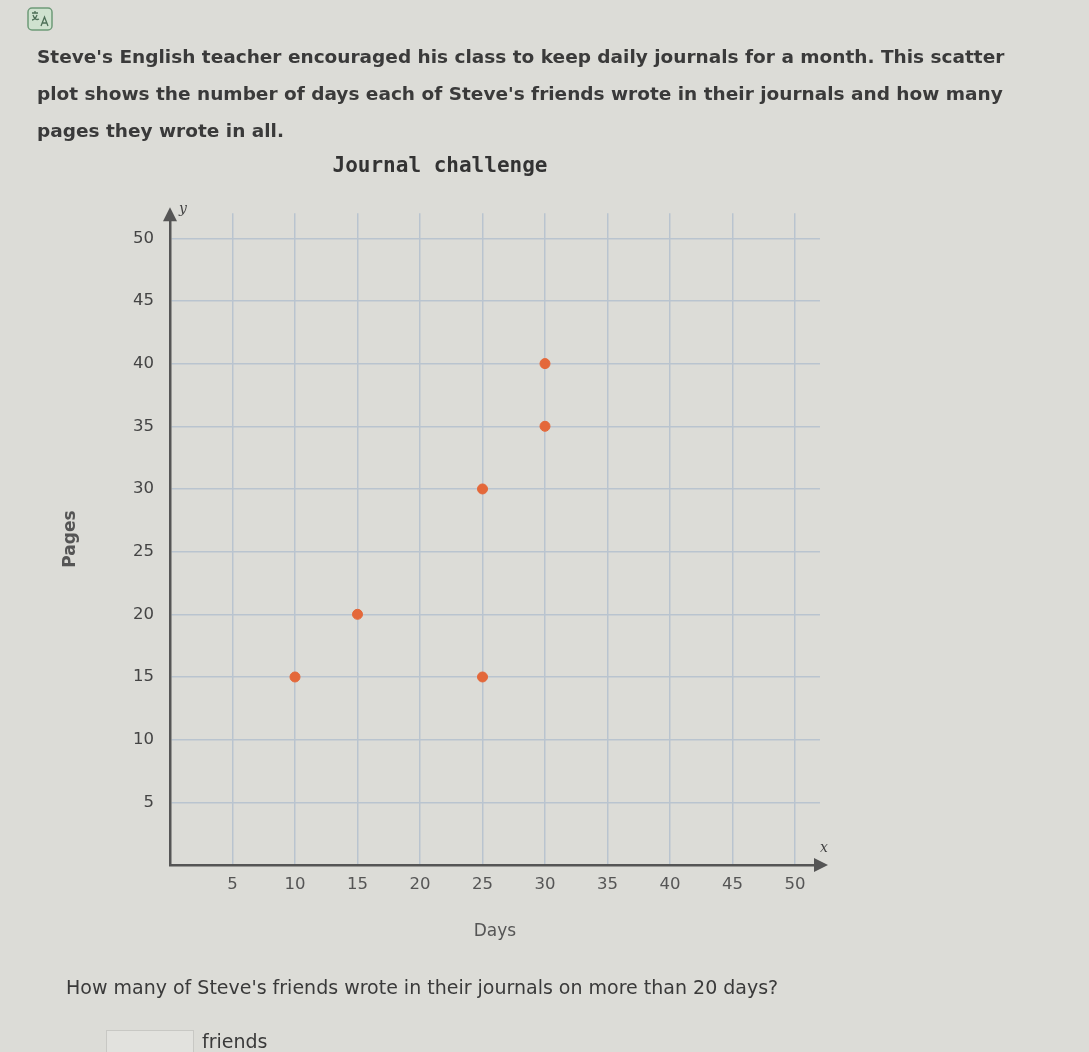  What do you see at coordinates (143, 676) in the screenshot?
I see `y-tick-label: 15` at bounding box center [143, 676].